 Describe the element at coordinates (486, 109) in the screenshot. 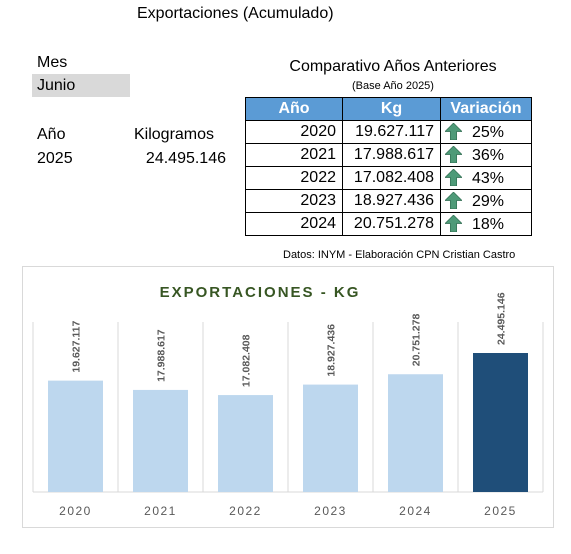

I see `column-header-variacion: Variación` at that location.